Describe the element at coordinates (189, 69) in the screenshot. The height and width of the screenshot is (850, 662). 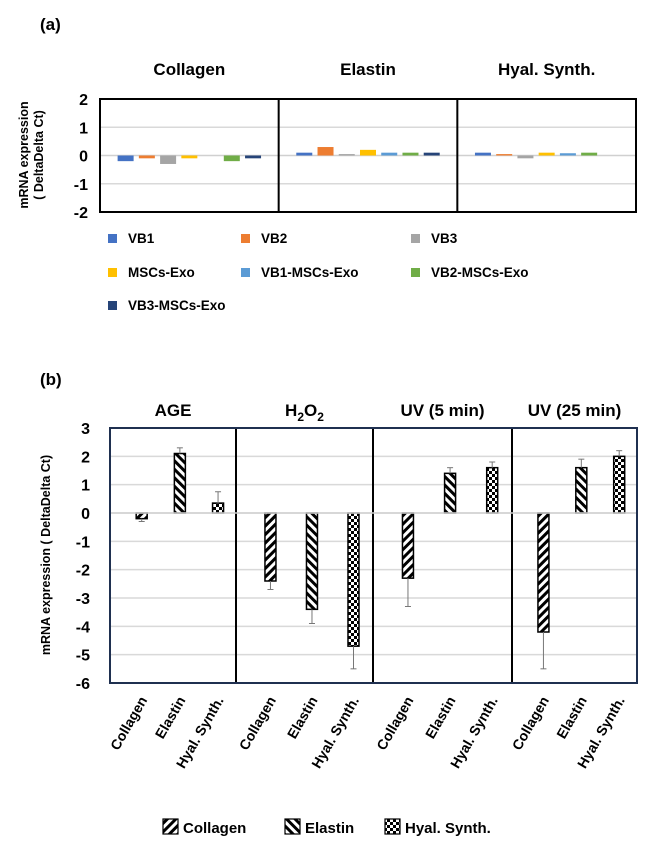
I see `group-title: Collagen` at that location.